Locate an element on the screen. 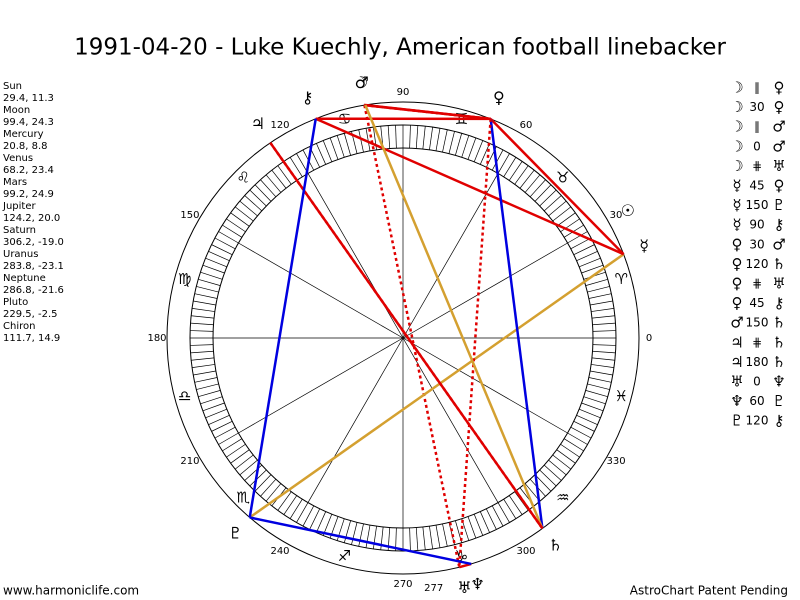  planet-name: Pluto is located at coordinates (15, 302).